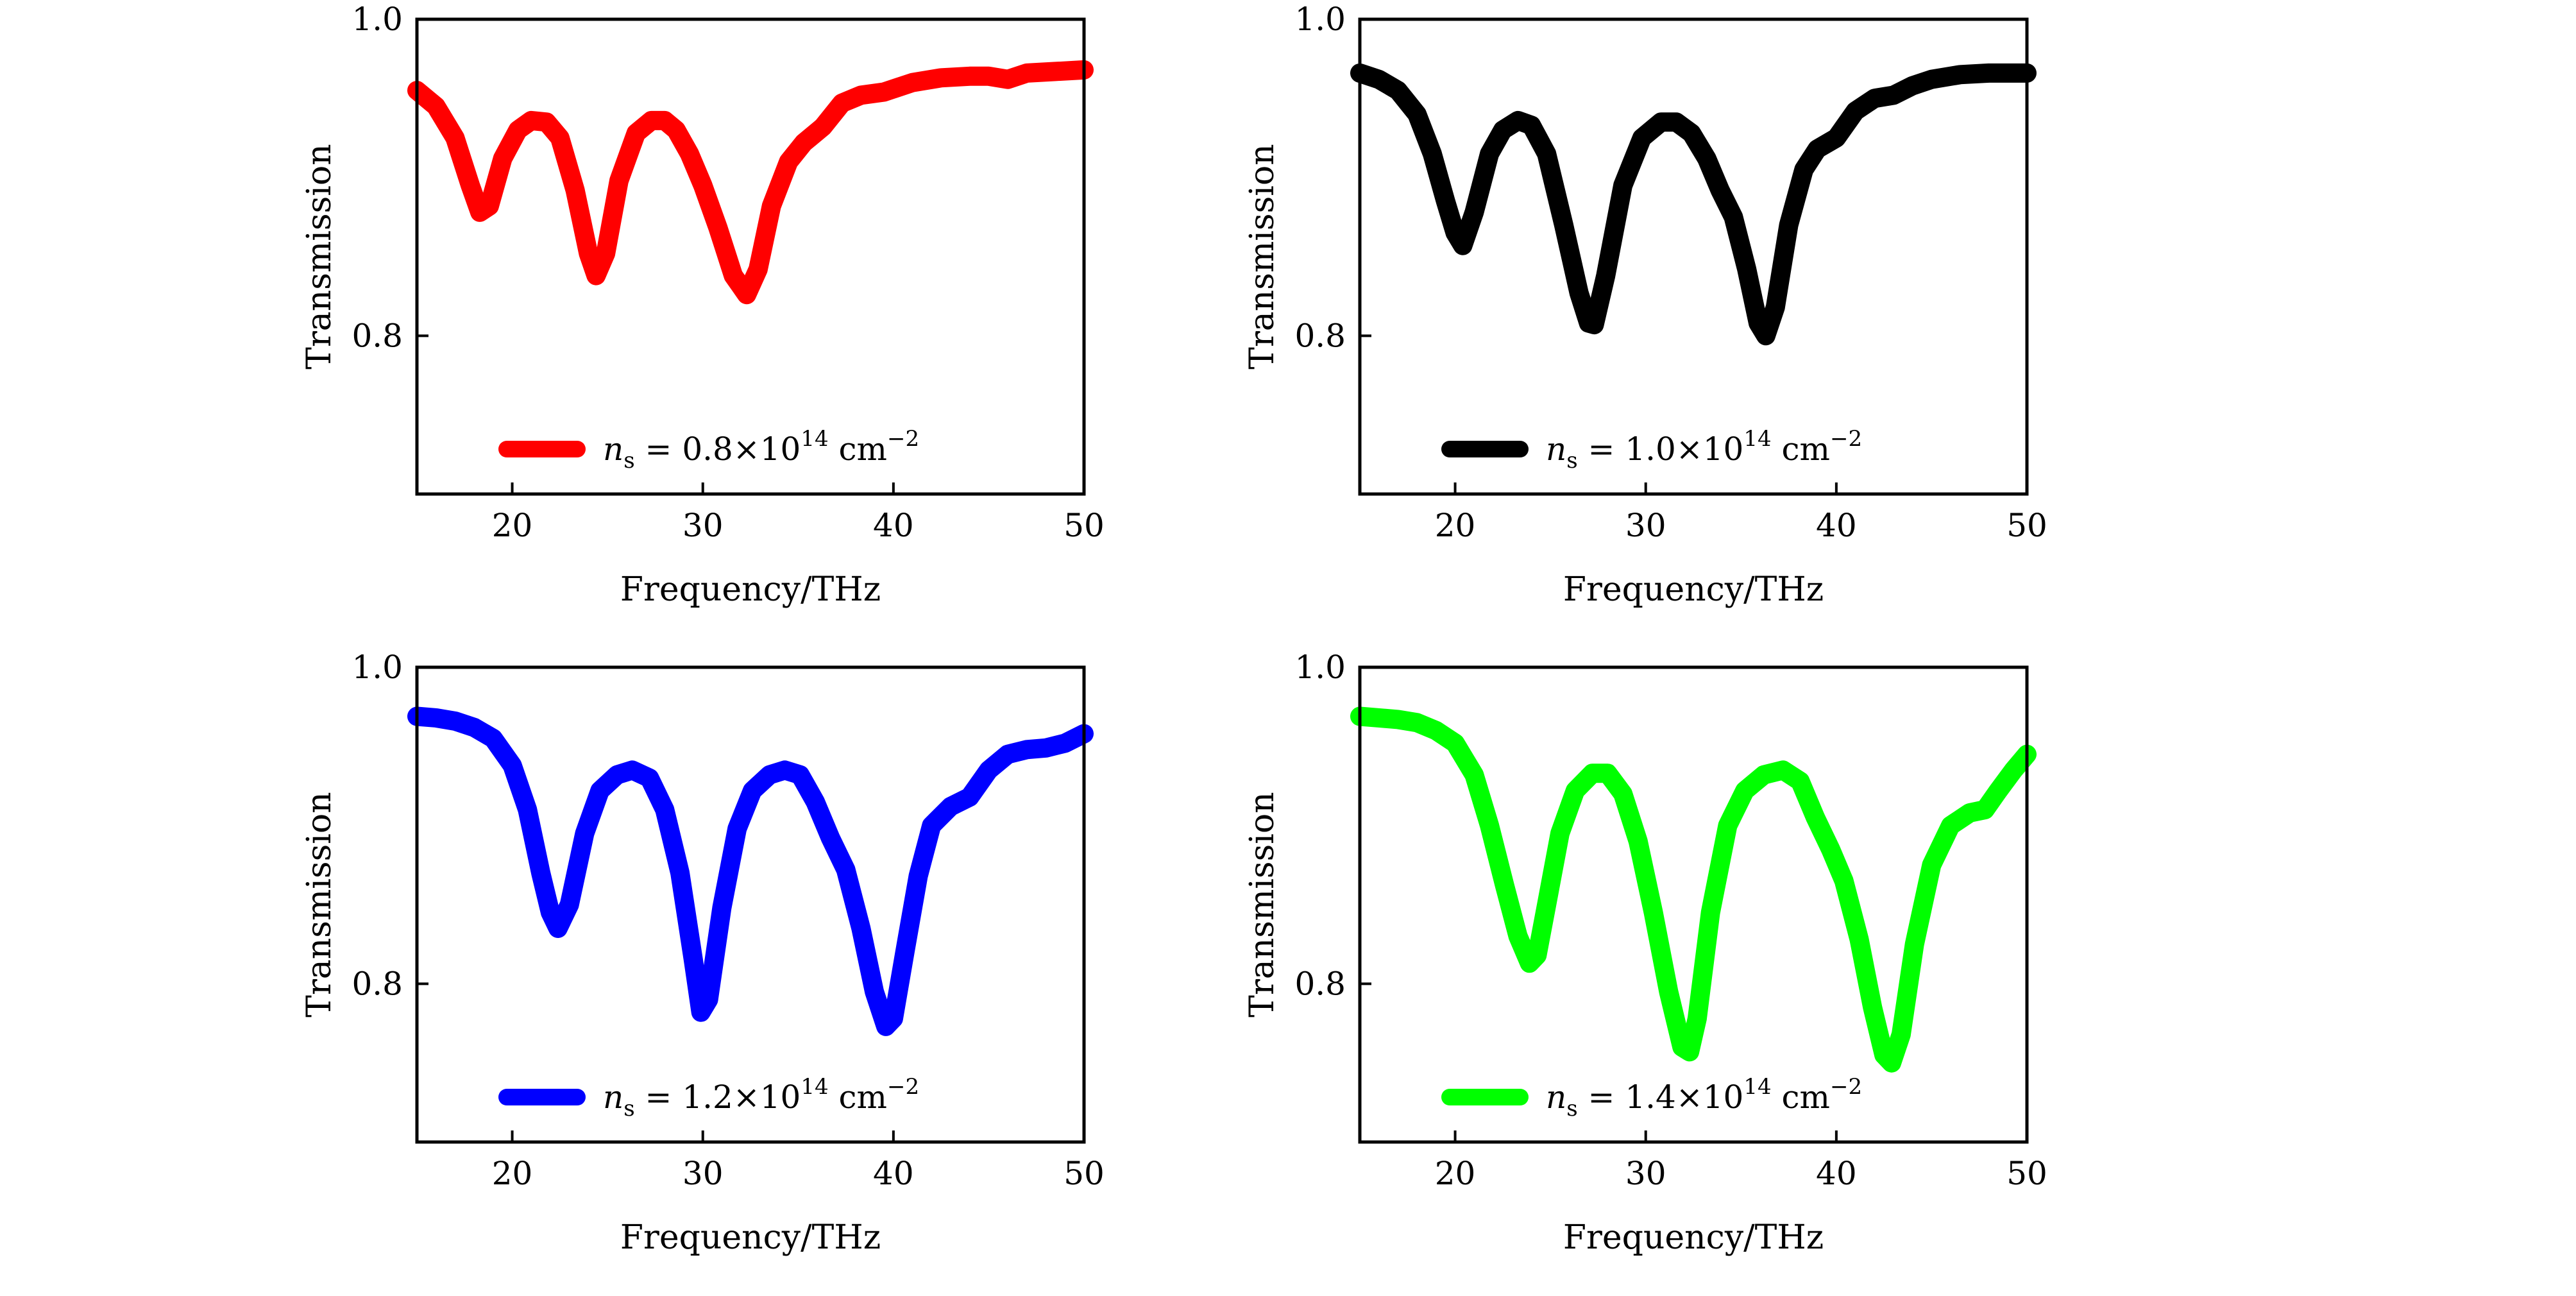 The height and width of the screenshot is (1296, 2576). Describe the element at coordinates (1661, 450) in the screenshot. I see `legend-text-part: = 1.0×10` at that location.